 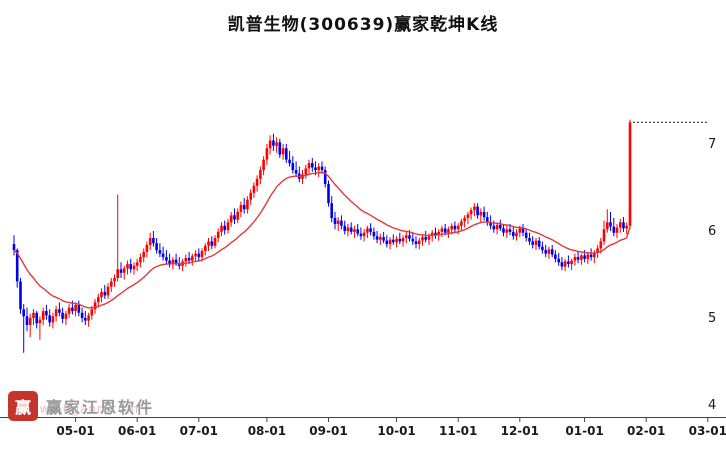 What do you see at coordinates (520, 431) in the screenshot?
I see `svg-text: 12-01` at bounding box center [520, 431].